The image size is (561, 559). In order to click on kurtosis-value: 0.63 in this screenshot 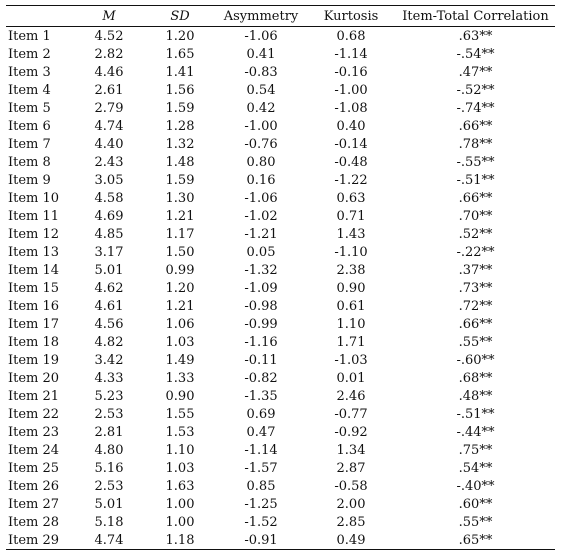, I will do `click(351, 198)`.